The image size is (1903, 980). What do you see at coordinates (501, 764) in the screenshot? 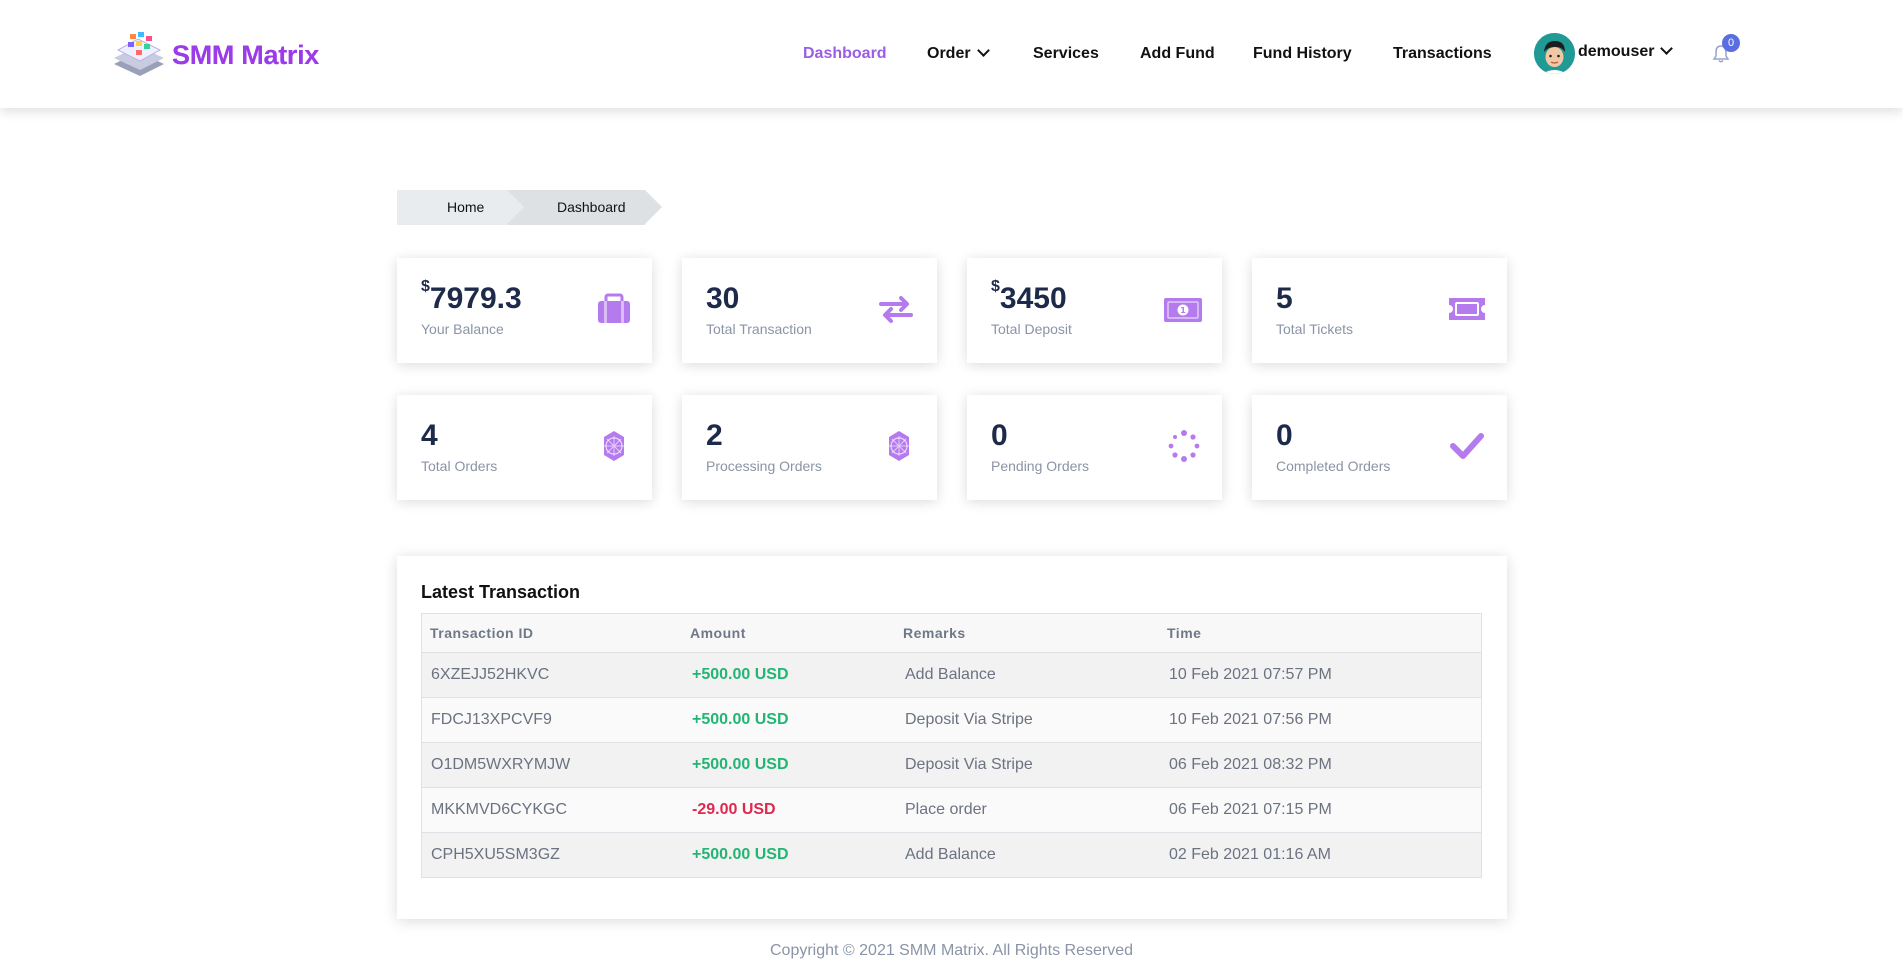
I see `cell-transaction-id: O1DM5WXRYMJW` at bounding box center [501, 764].